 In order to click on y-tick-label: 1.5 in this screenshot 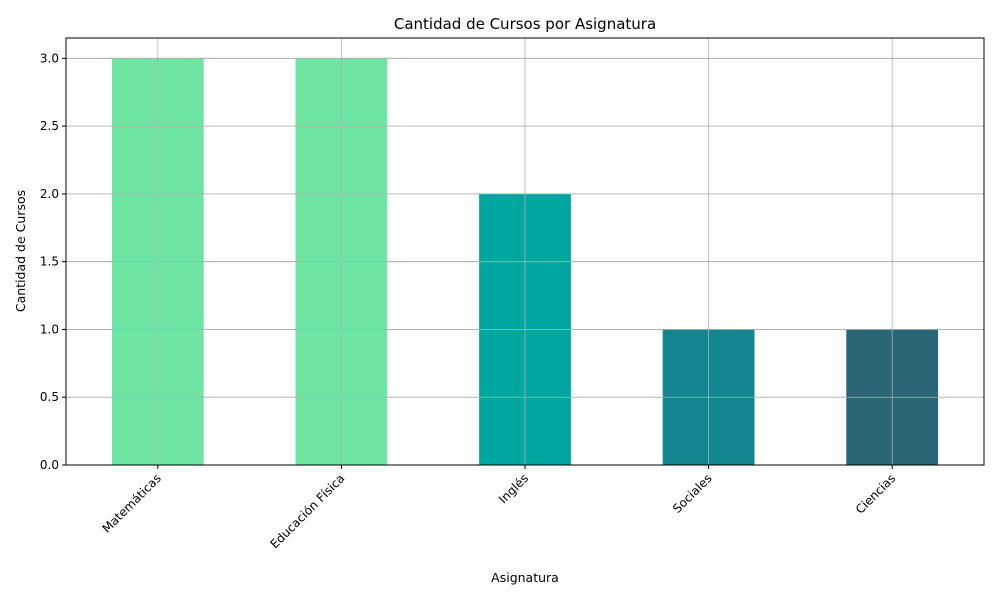, I will do `click(49, 262)`.